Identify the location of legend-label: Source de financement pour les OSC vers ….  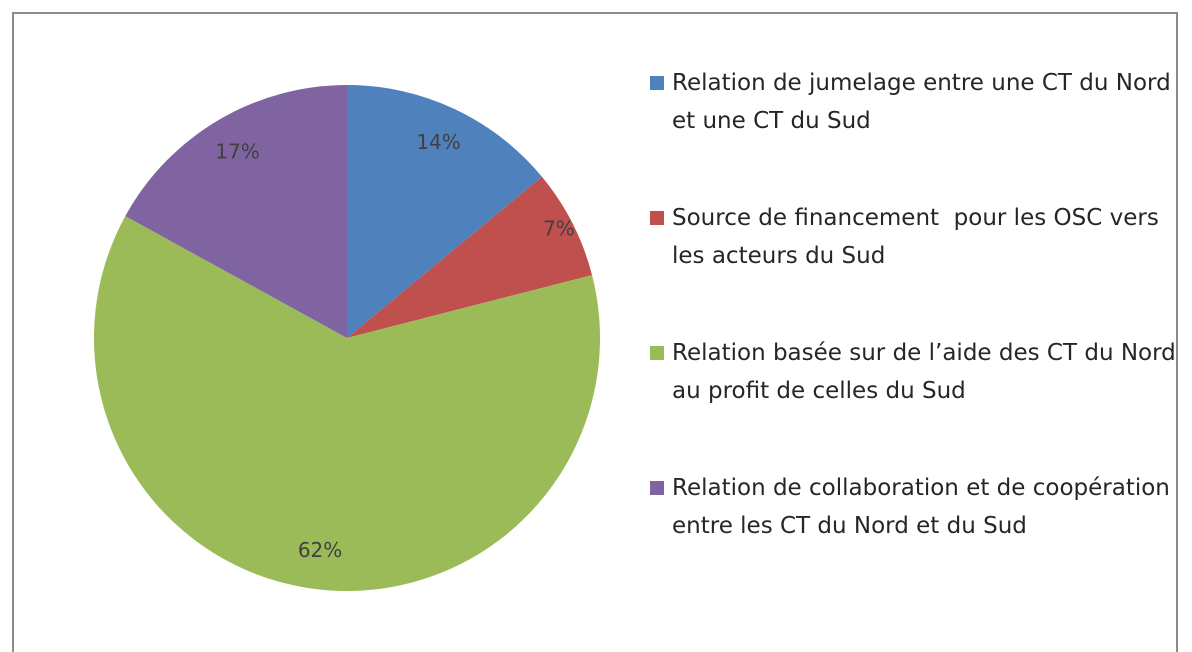
(919, 237).